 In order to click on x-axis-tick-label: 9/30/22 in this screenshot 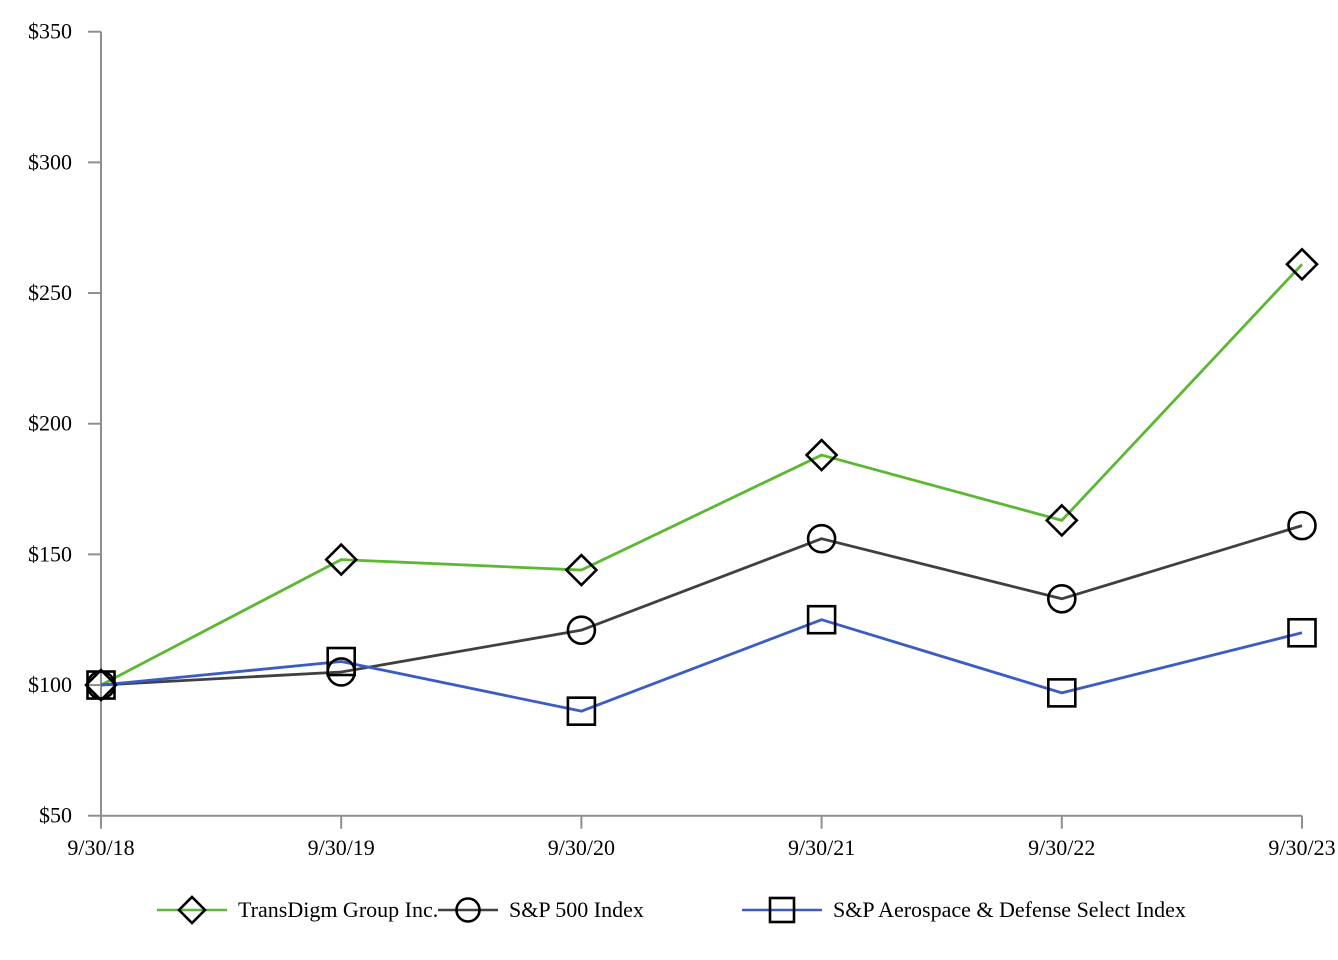, I will do `click(1061, 847)`.